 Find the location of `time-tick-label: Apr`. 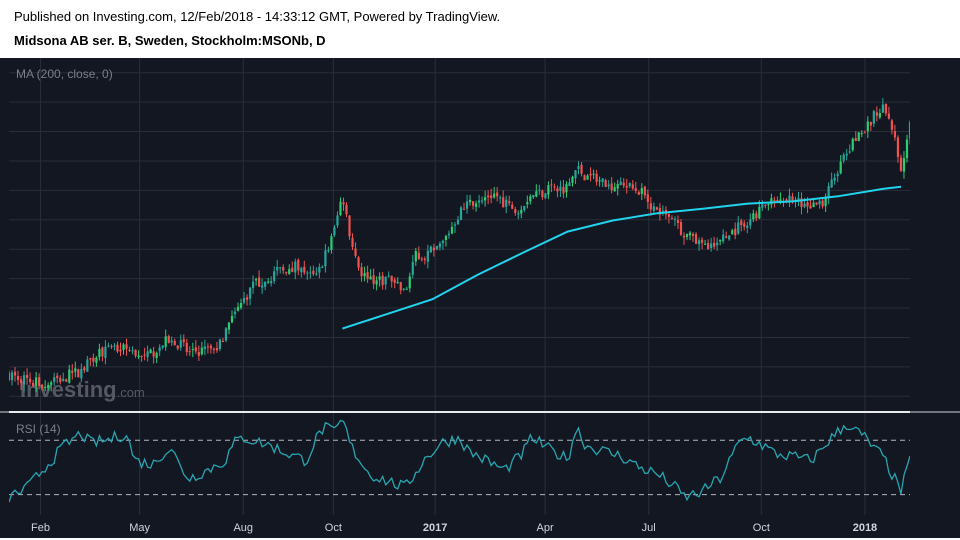

time-tick-label: Apr is located at coordinates (545, 528).